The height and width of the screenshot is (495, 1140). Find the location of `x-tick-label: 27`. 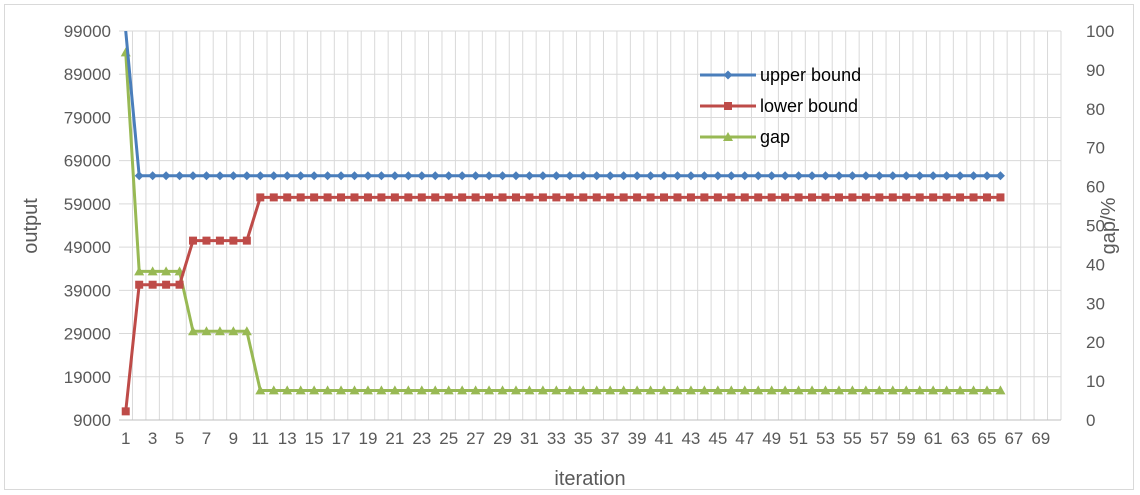

x-tick-label: 27 is located at coordinates (475, 438).